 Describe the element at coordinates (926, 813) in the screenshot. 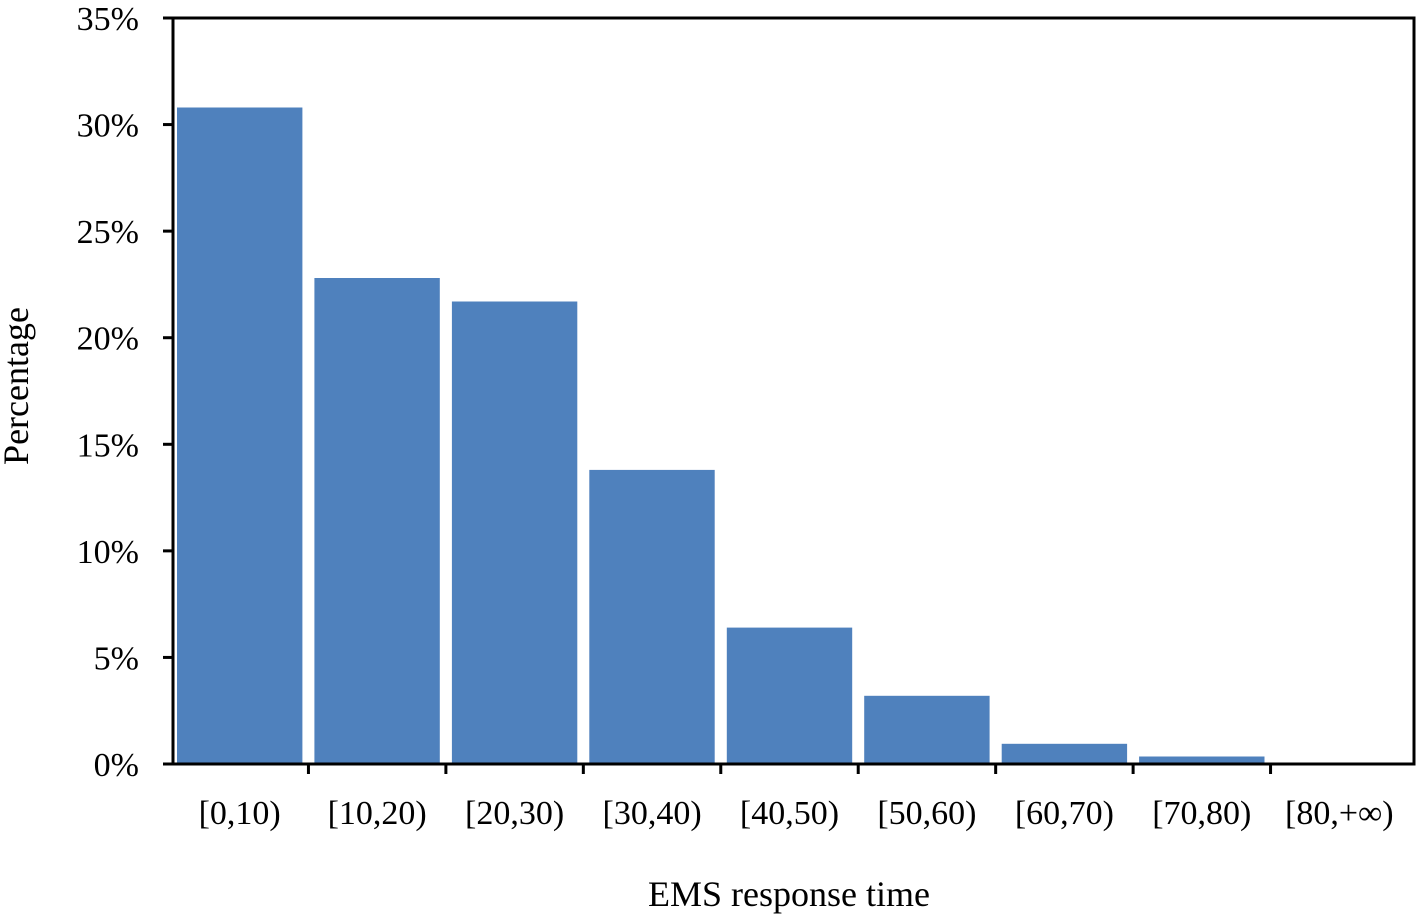

I see `x-tick-label-5: [50,60)` at that location.